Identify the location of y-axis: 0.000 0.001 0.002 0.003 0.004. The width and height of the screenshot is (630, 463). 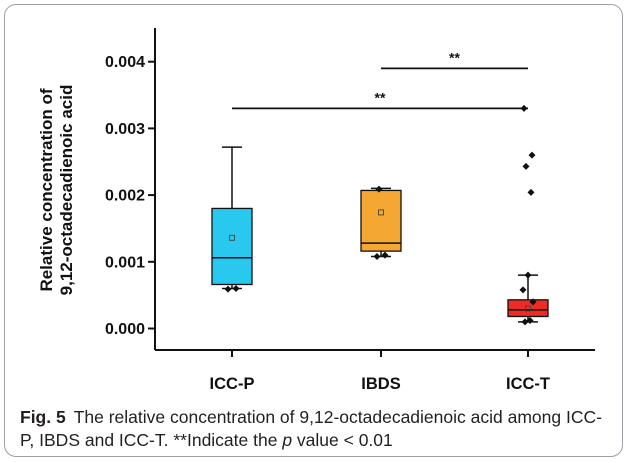
(130, 189).